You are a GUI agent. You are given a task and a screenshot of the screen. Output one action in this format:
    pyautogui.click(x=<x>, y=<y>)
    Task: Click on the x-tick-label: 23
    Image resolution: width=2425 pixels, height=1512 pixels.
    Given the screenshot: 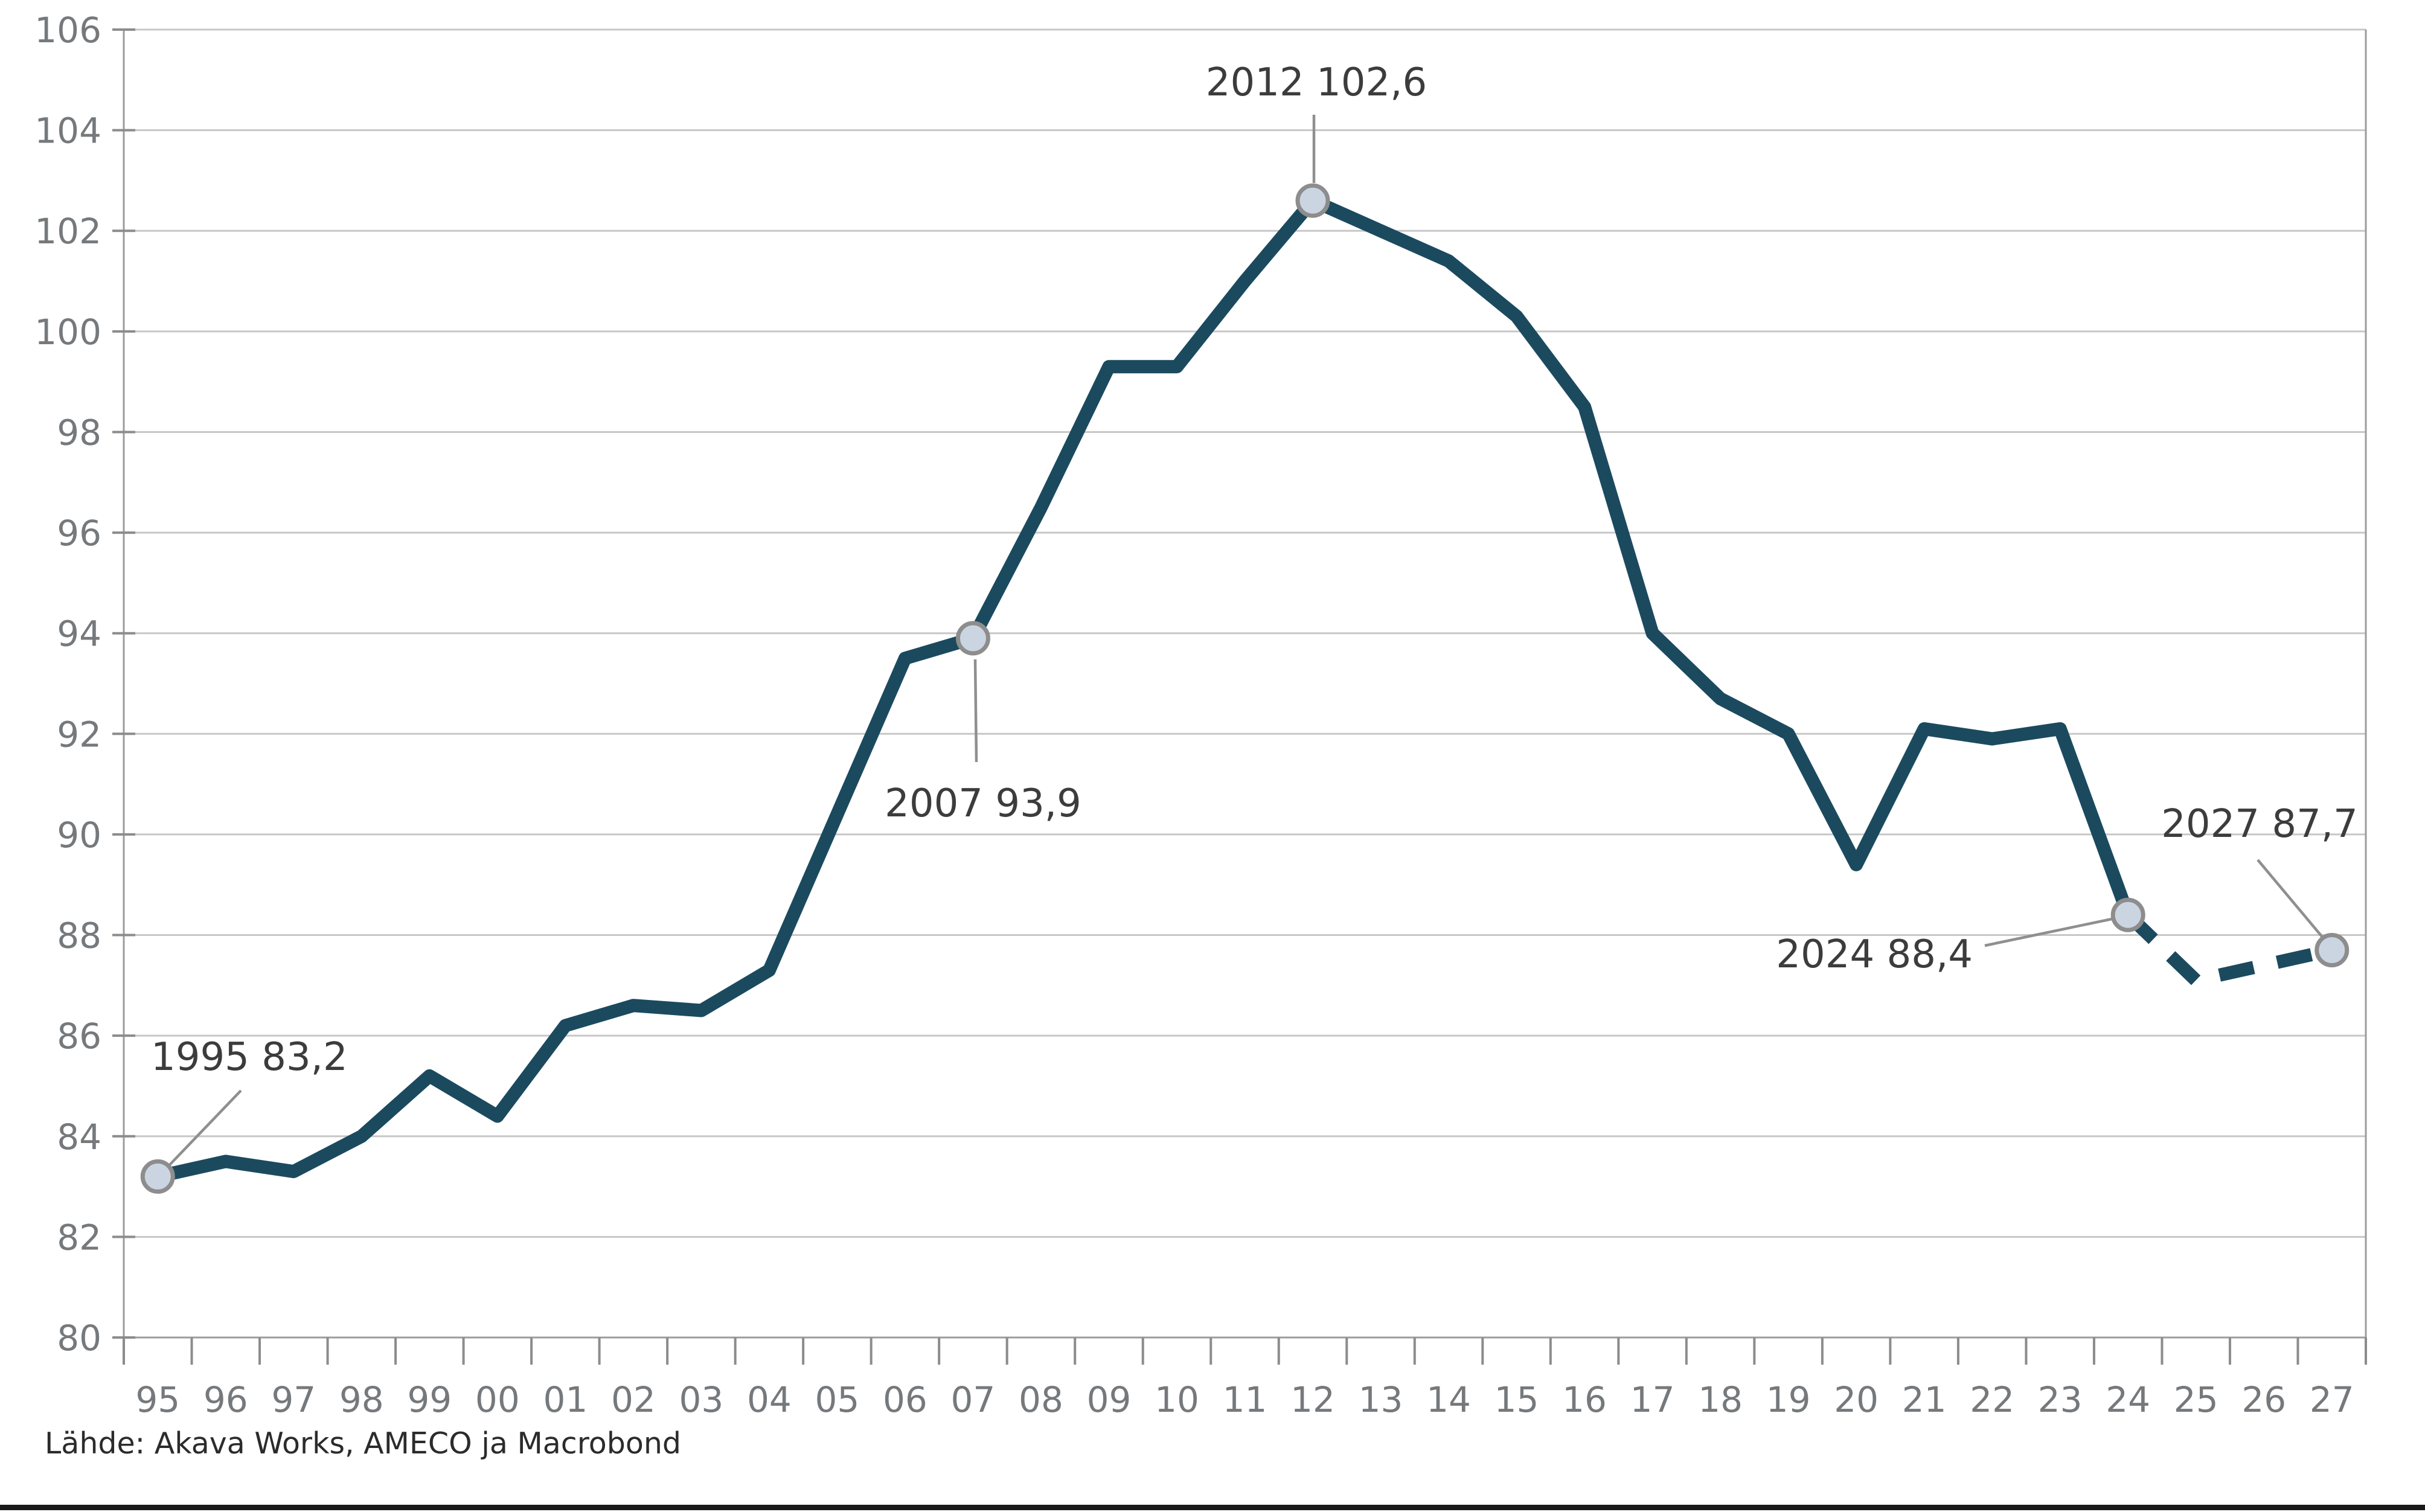 What is the action you would take?
    pyautogui.click(x=2060, y=1399)
    